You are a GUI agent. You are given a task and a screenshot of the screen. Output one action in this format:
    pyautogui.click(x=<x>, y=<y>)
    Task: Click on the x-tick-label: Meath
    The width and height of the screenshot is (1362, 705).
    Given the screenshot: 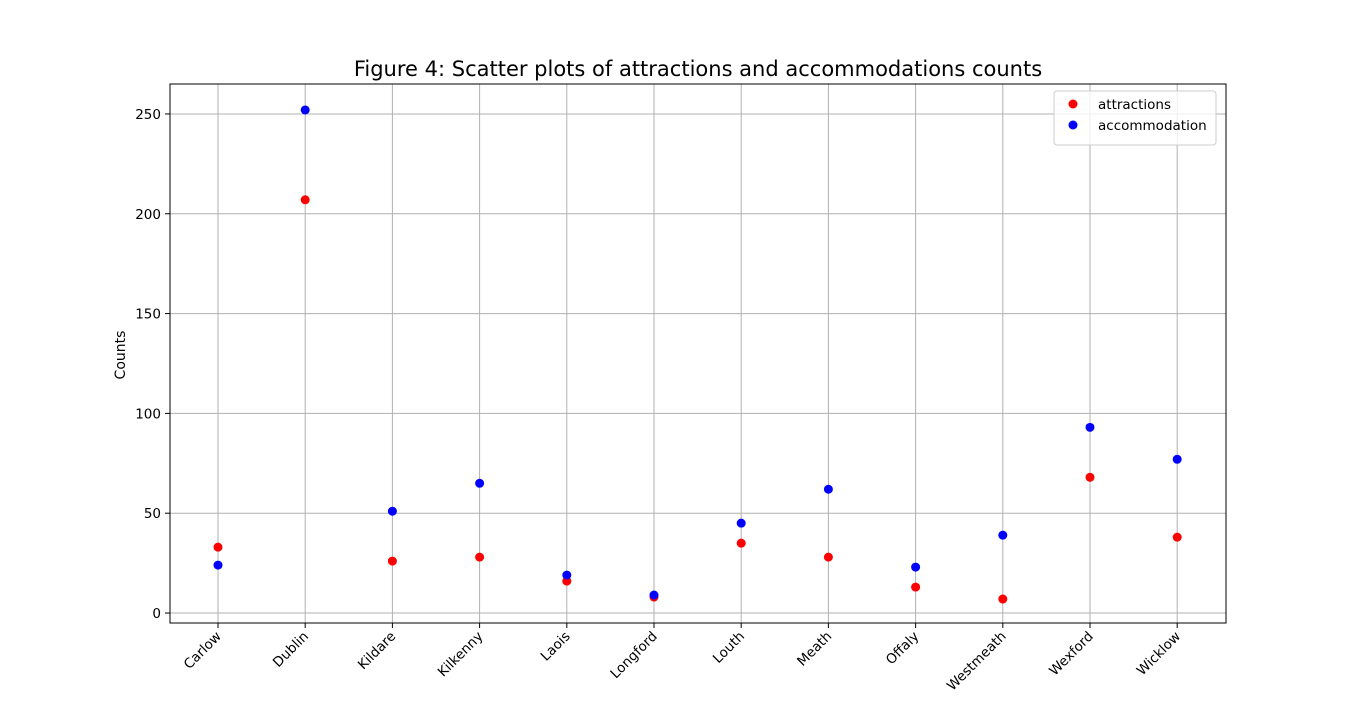 What is the action you would take?
    pyautogui.click(x=814, y=649)
    